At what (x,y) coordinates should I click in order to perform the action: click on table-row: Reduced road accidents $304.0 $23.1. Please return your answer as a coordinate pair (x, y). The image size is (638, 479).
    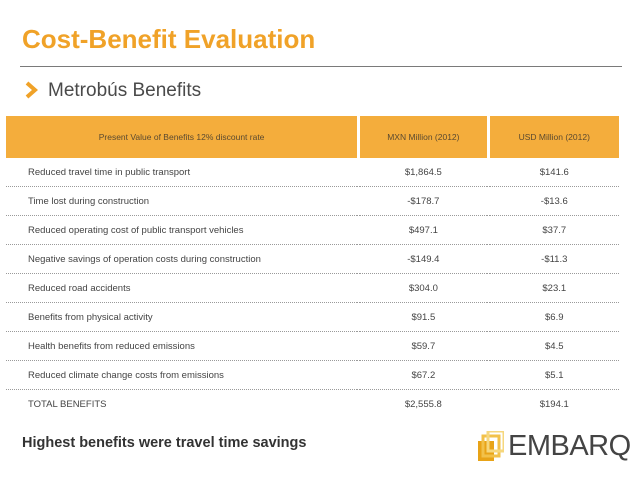
    Looking at the image, I should click on (312, 288).